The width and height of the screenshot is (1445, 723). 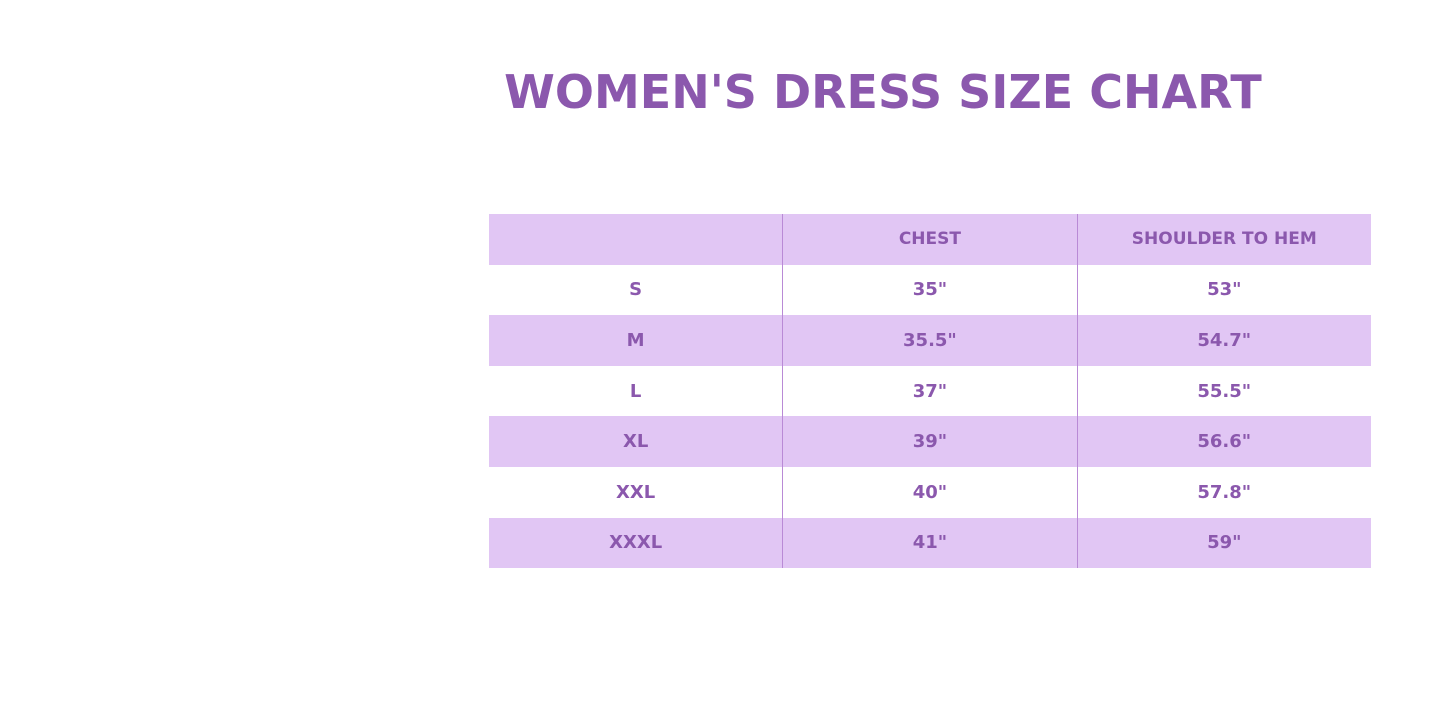 I want to click on table-row: XL 39" 56.6", so click(x=930, y=441).